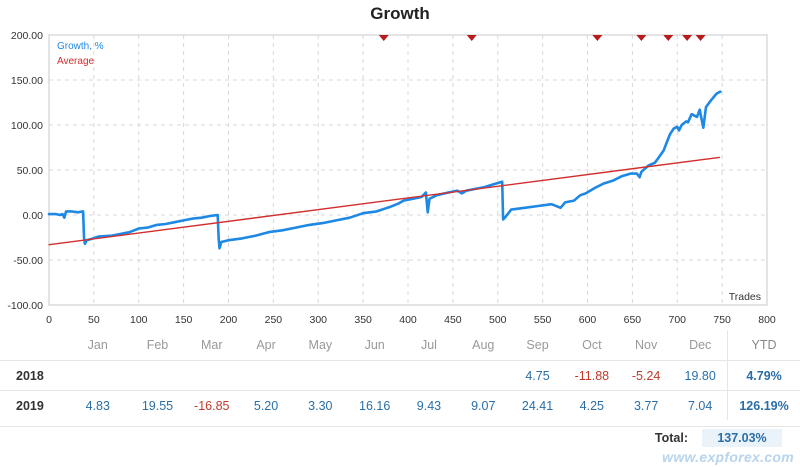 The height and width of the screenshot is (467, 800). Describe the element at coordinates (212, 405) in the screenshot. I see `month-value: -16.85` at that location.